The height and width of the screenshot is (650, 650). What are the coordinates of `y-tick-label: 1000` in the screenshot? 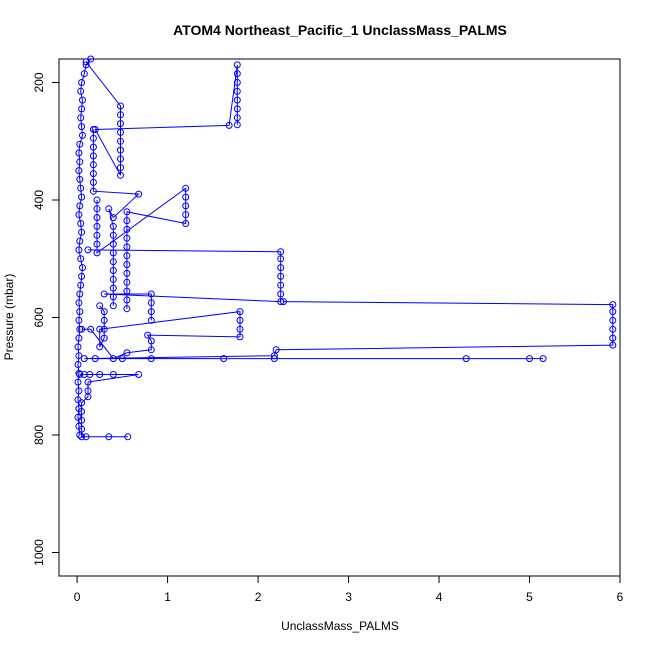 It's located at (39, 552).